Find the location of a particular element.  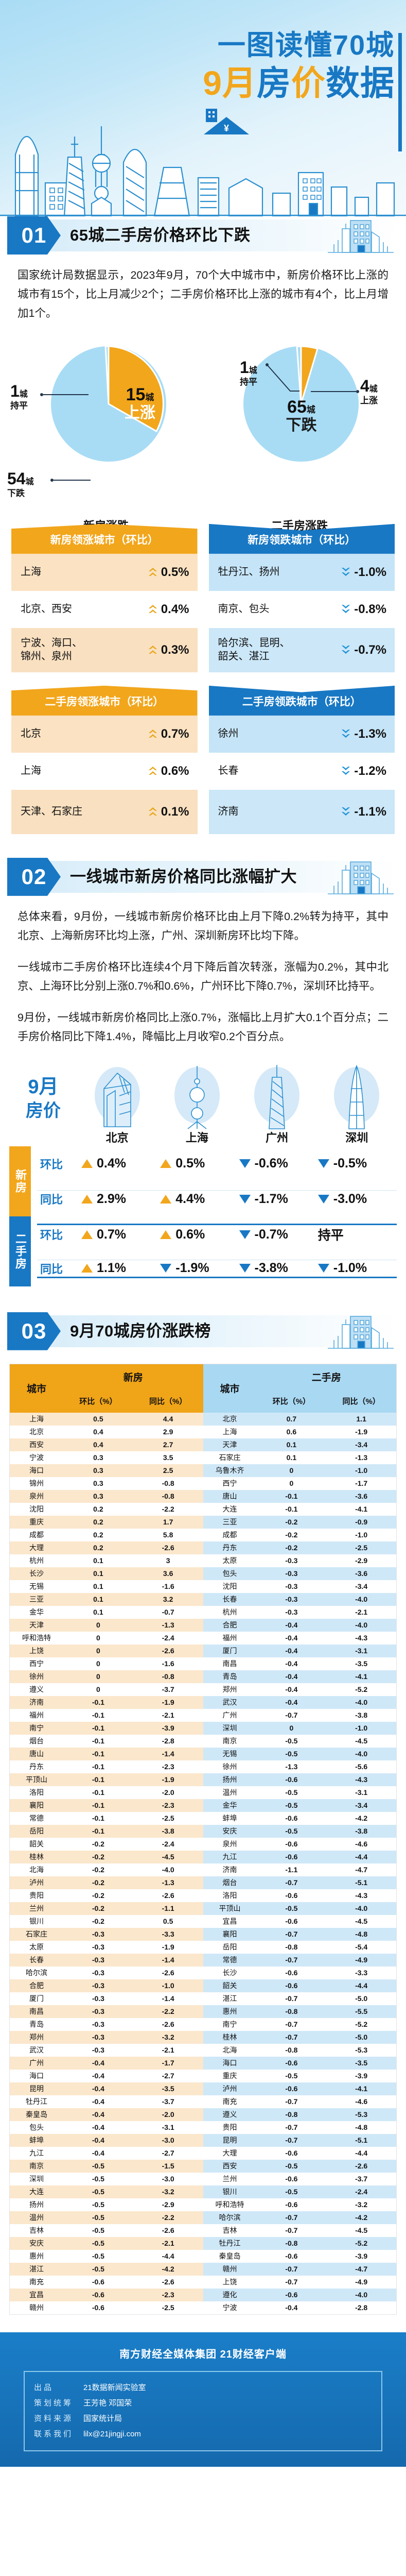

cell-yoy-used: -4.6 is located at coordinates (361, 1844).